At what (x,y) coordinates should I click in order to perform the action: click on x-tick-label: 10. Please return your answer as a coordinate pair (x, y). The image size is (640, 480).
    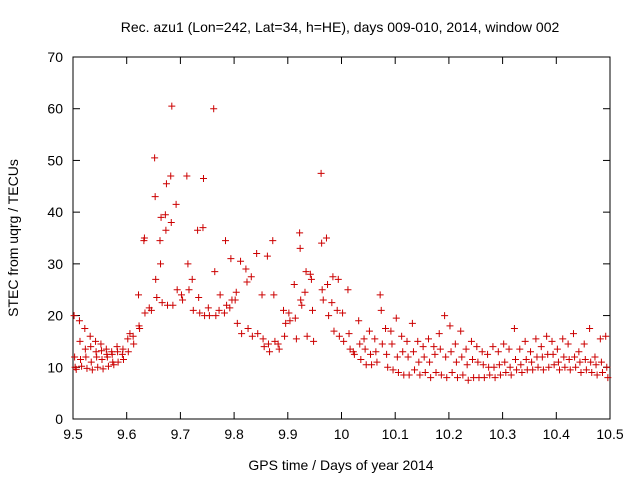
    Looking at the image, I should click on (342, 434).